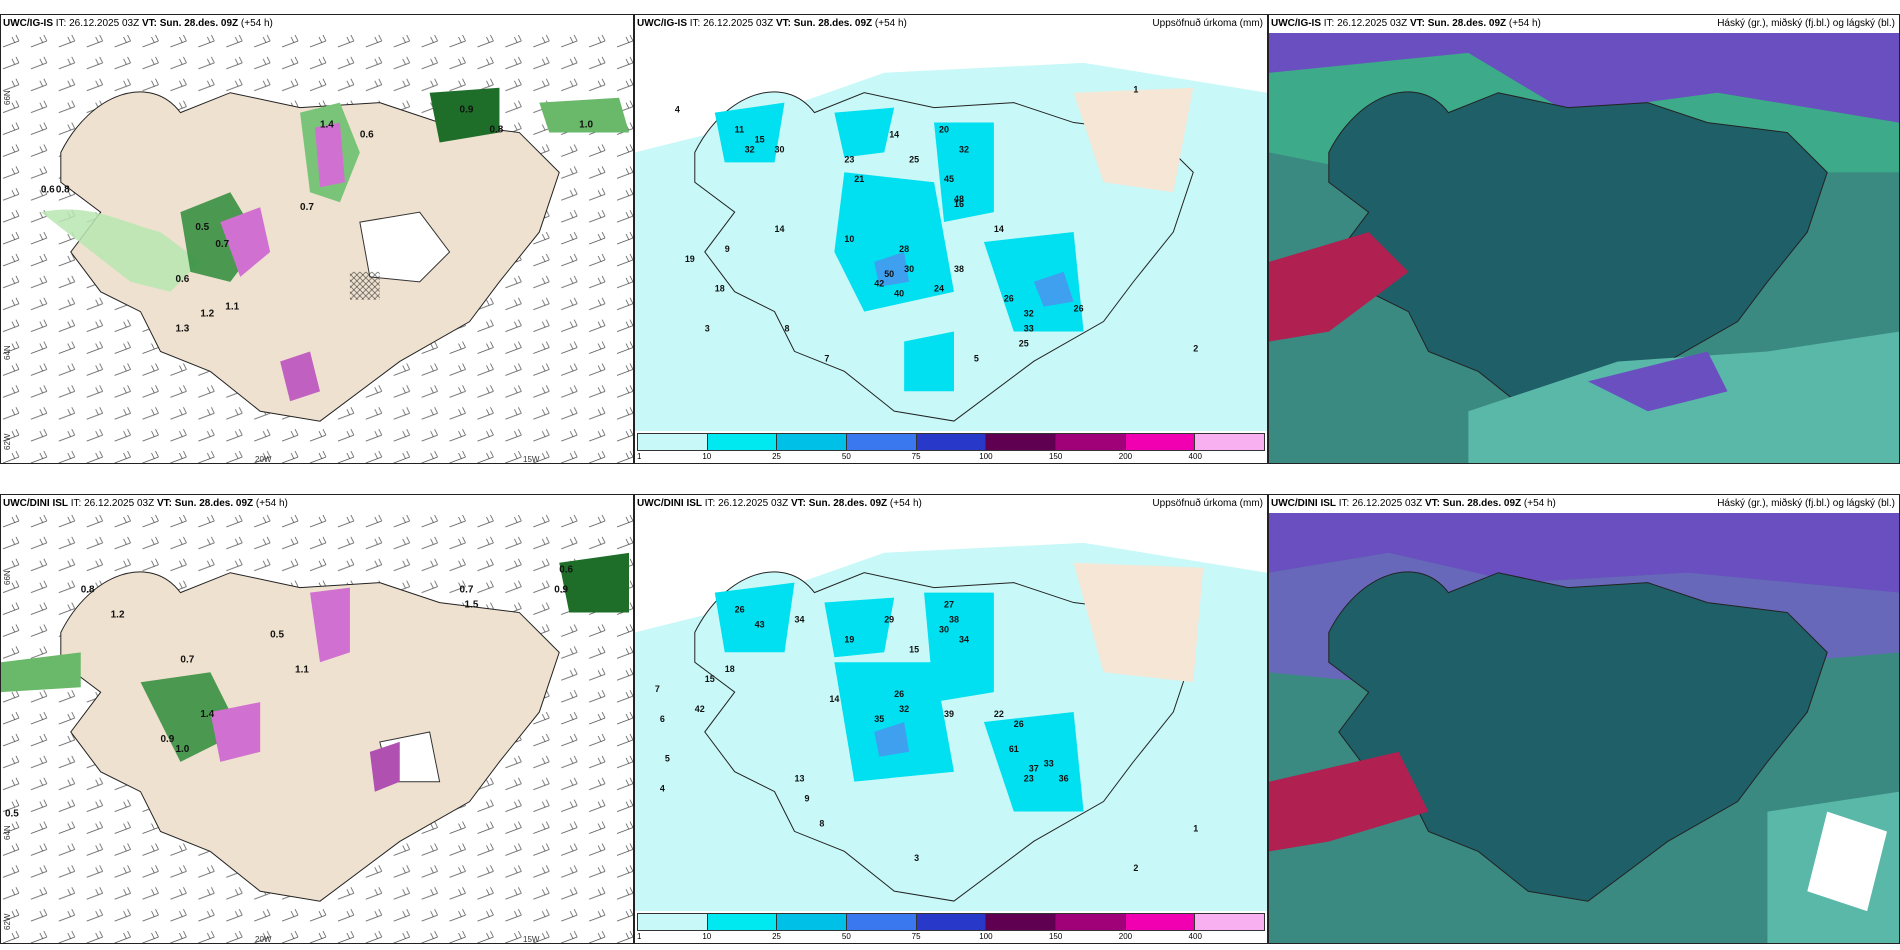  What do you see at coordinates (889, 274) in the screenshot?
I see `precip-value: 50` at bounding box center [889, 274].